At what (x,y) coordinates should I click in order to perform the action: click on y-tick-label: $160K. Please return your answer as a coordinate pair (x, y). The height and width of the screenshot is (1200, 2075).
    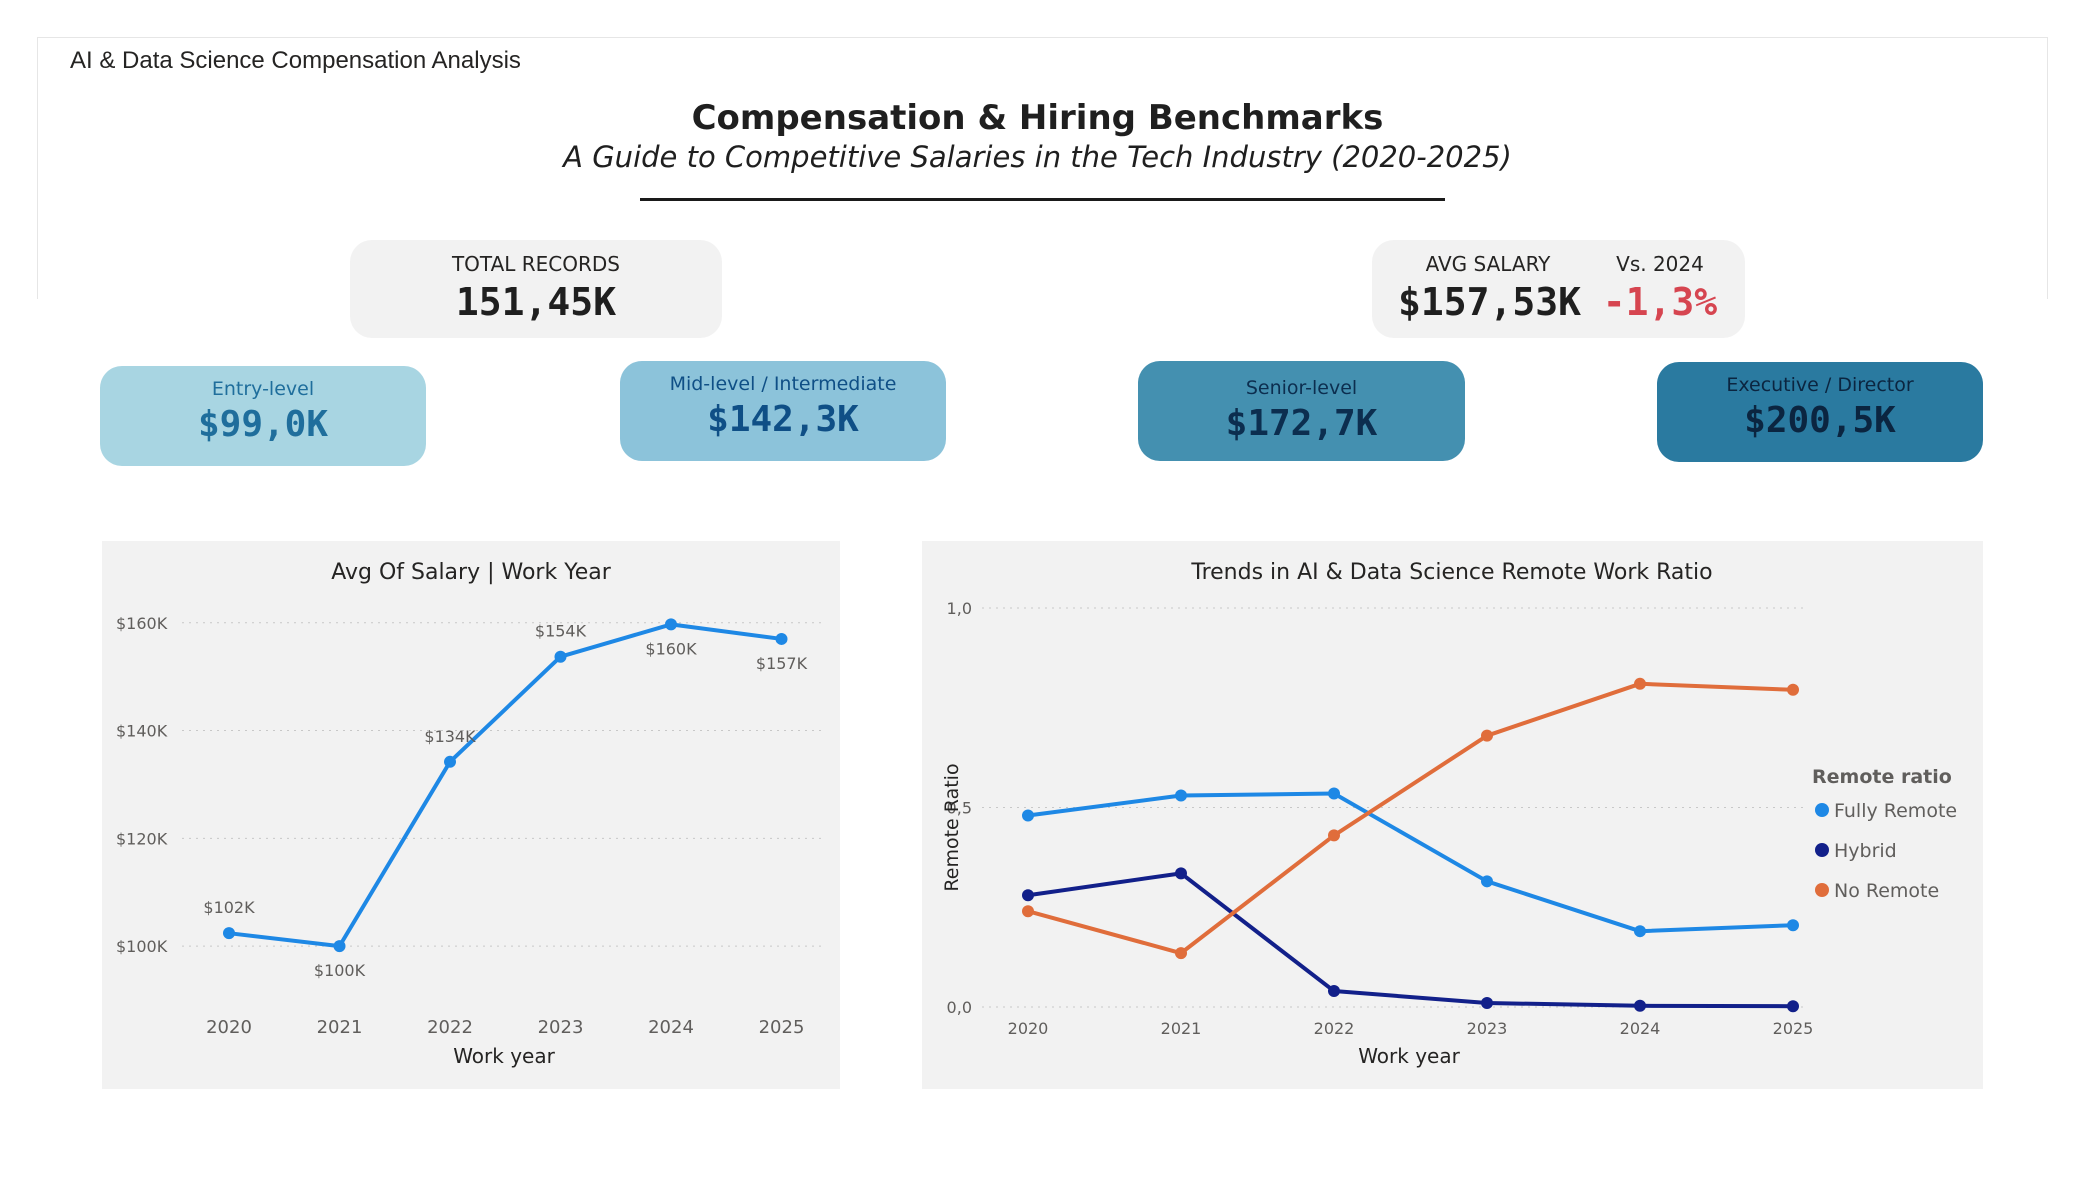
    Looking at the image, I should click on (142, 623).